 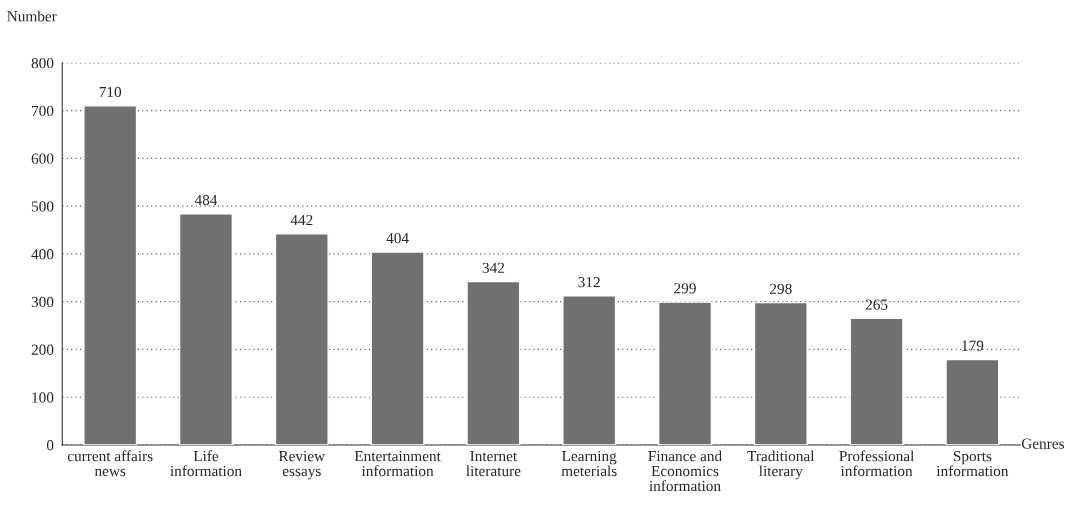 What do you see at coordinates (493, 267) in the screenshot?
I see `data-label: 342` at bounding box center [493, 267].